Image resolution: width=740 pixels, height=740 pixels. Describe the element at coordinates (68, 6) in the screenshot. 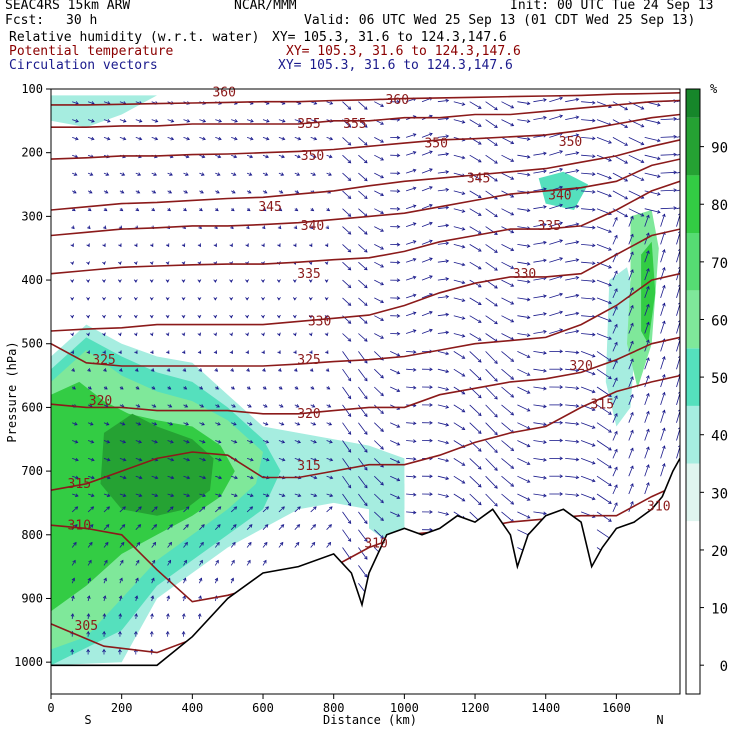

I see `model-title: SEAC4RS 15km ARW` at that location.